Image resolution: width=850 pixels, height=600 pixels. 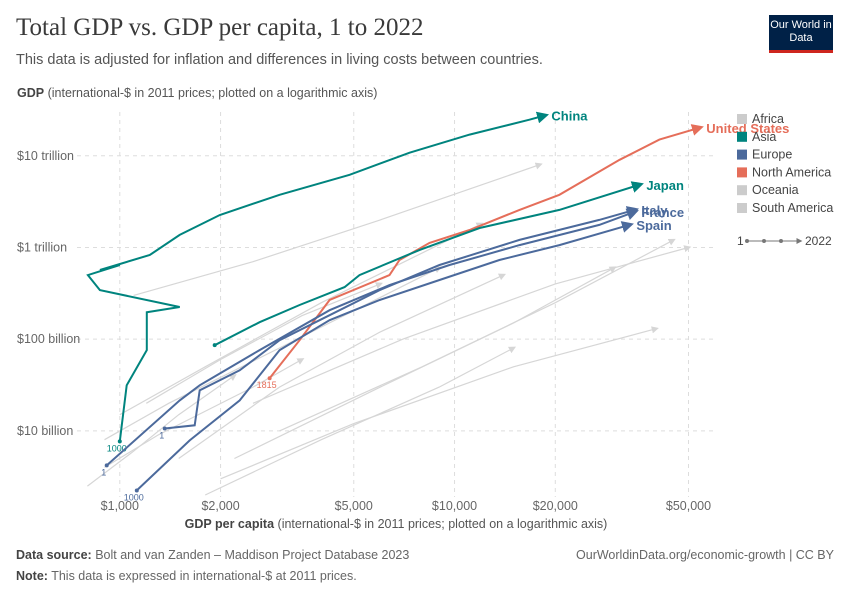 I want to click on y-tick-label: $10 trillion, so click(x=45, y=156).